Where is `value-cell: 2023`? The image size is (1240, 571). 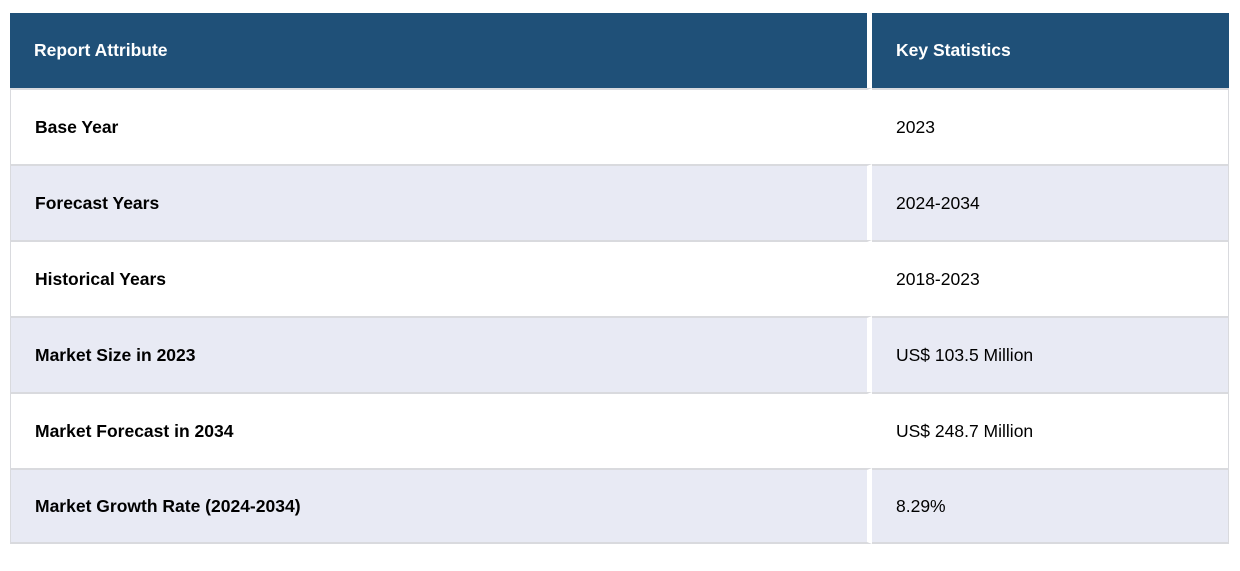
value-cell: 2023 is located at coordinates (1050, 126).